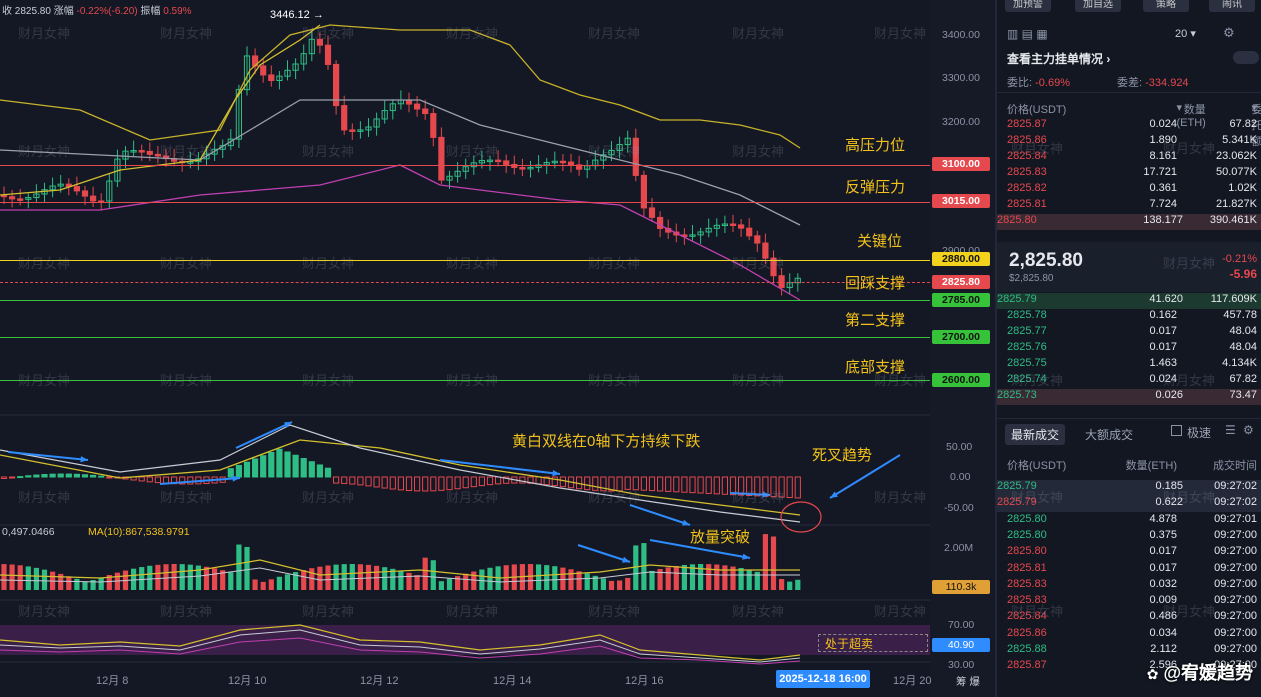 The height and width of the screenshot is (697, 1261). Describe the element at coordinates (1246, 57) in the screenshot. I see `toggle-switch` at that location.